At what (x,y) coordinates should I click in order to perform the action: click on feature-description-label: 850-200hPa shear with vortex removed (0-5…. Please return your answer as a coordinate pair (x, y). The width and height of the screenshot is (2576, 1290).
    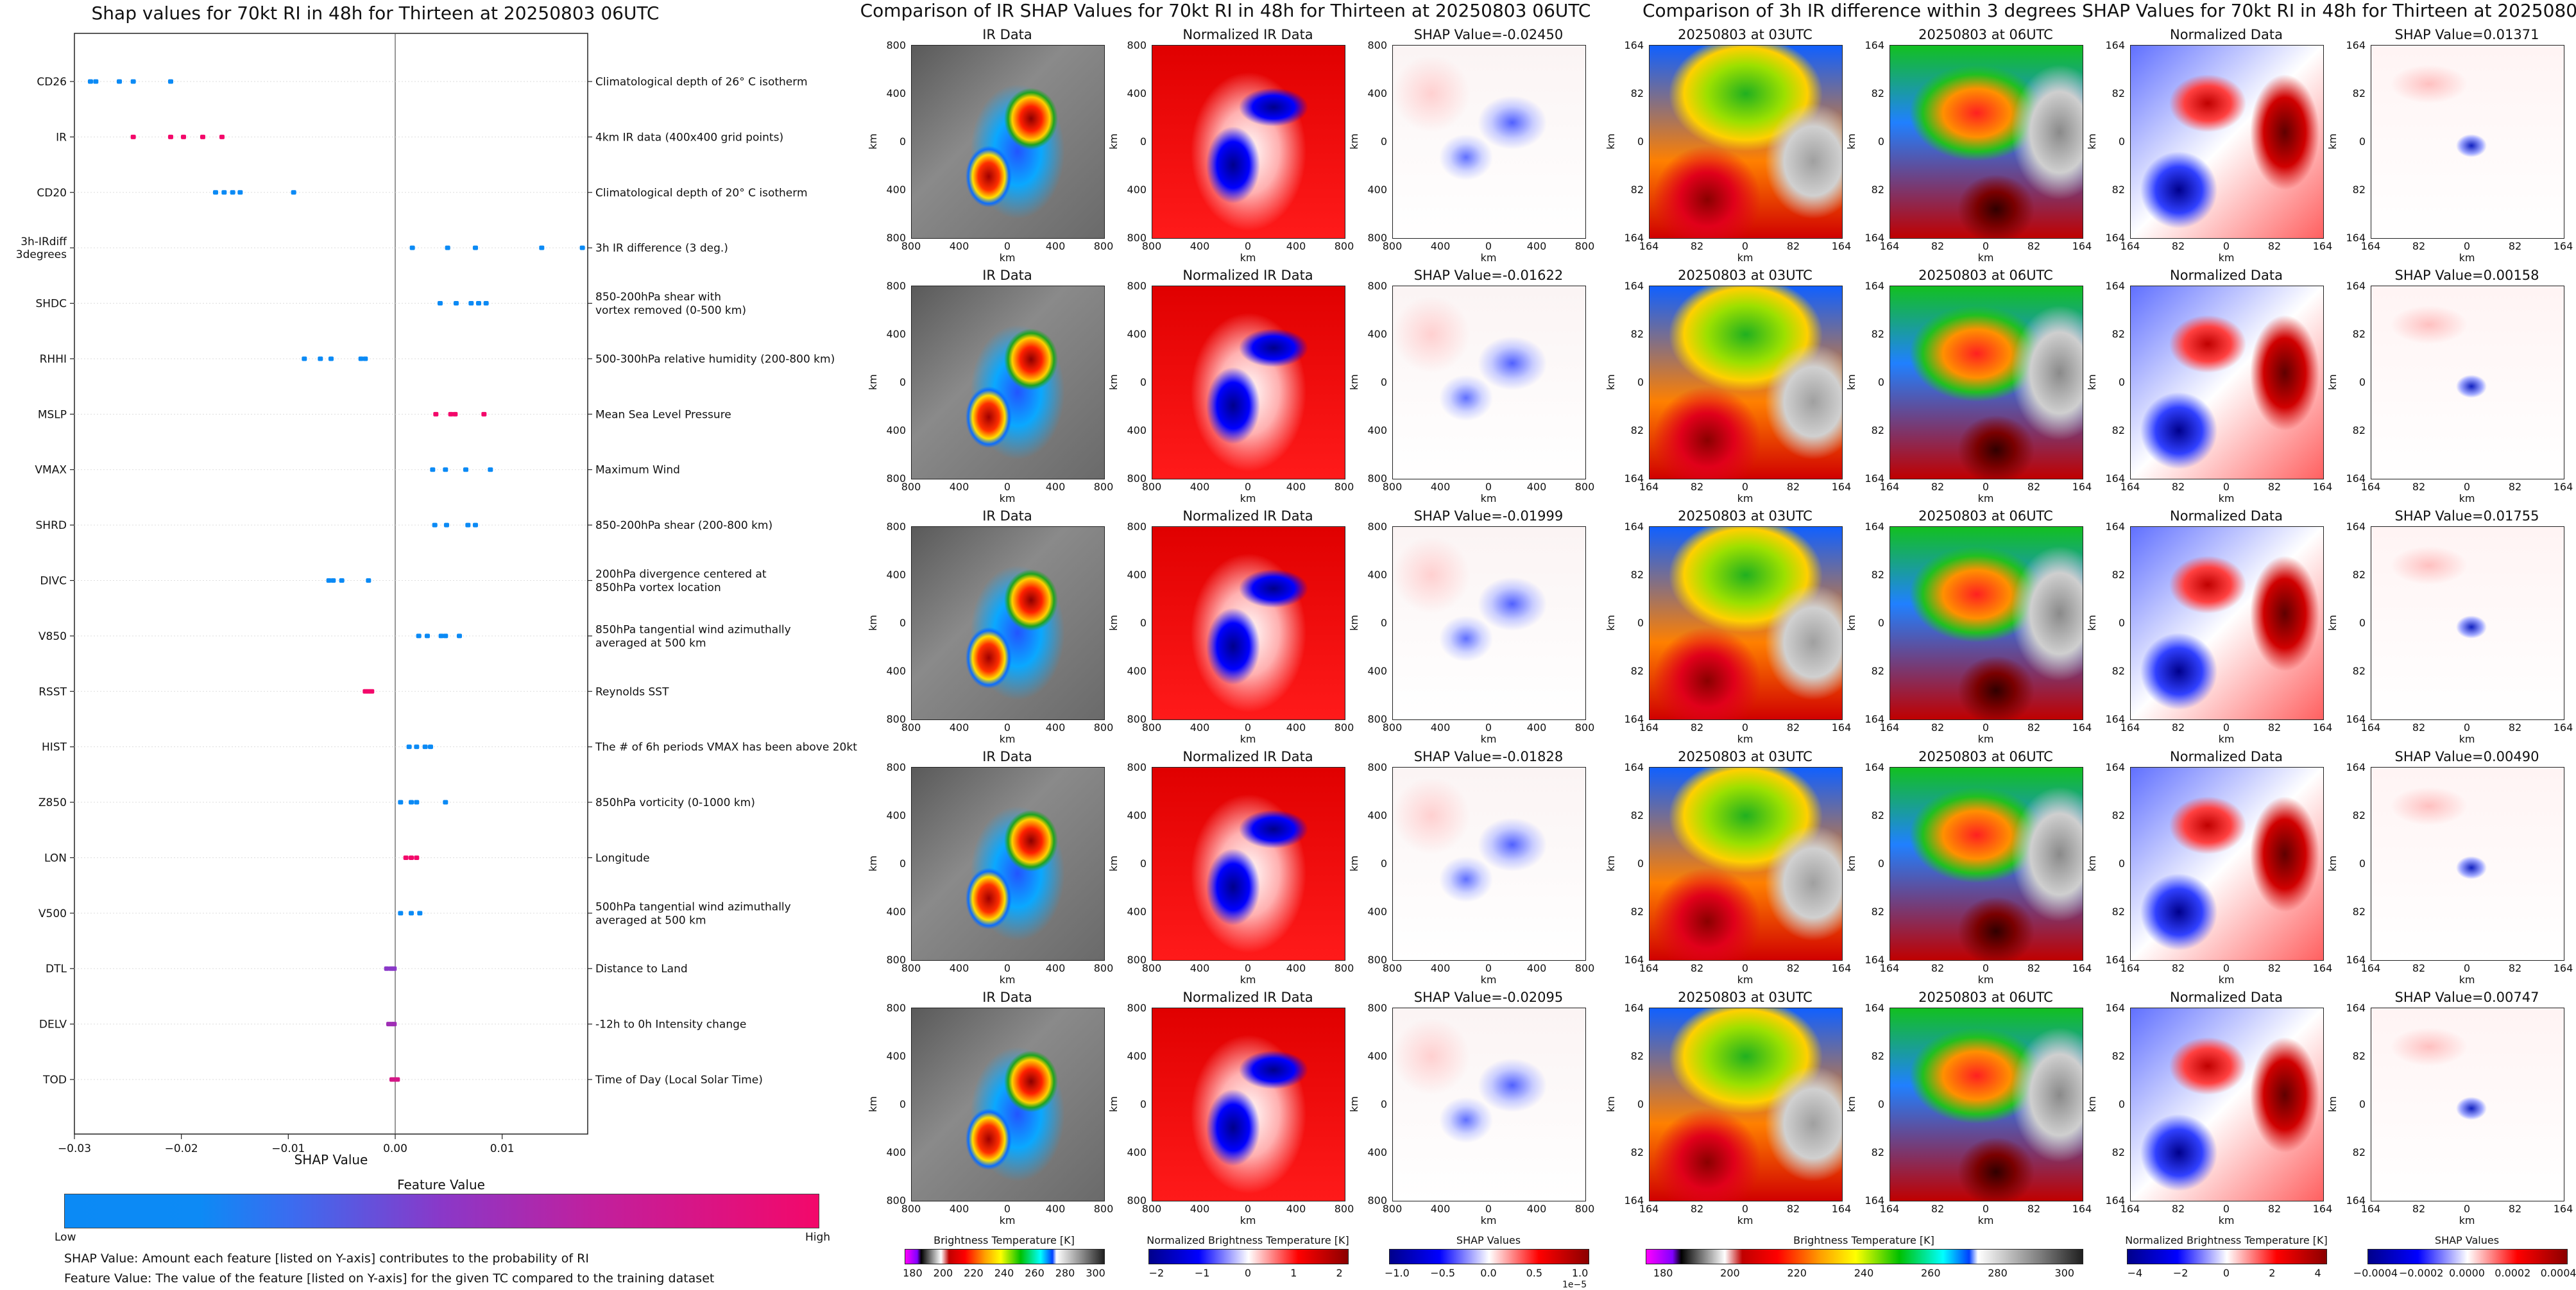
    Looking at the image, I should click on (671, 304).